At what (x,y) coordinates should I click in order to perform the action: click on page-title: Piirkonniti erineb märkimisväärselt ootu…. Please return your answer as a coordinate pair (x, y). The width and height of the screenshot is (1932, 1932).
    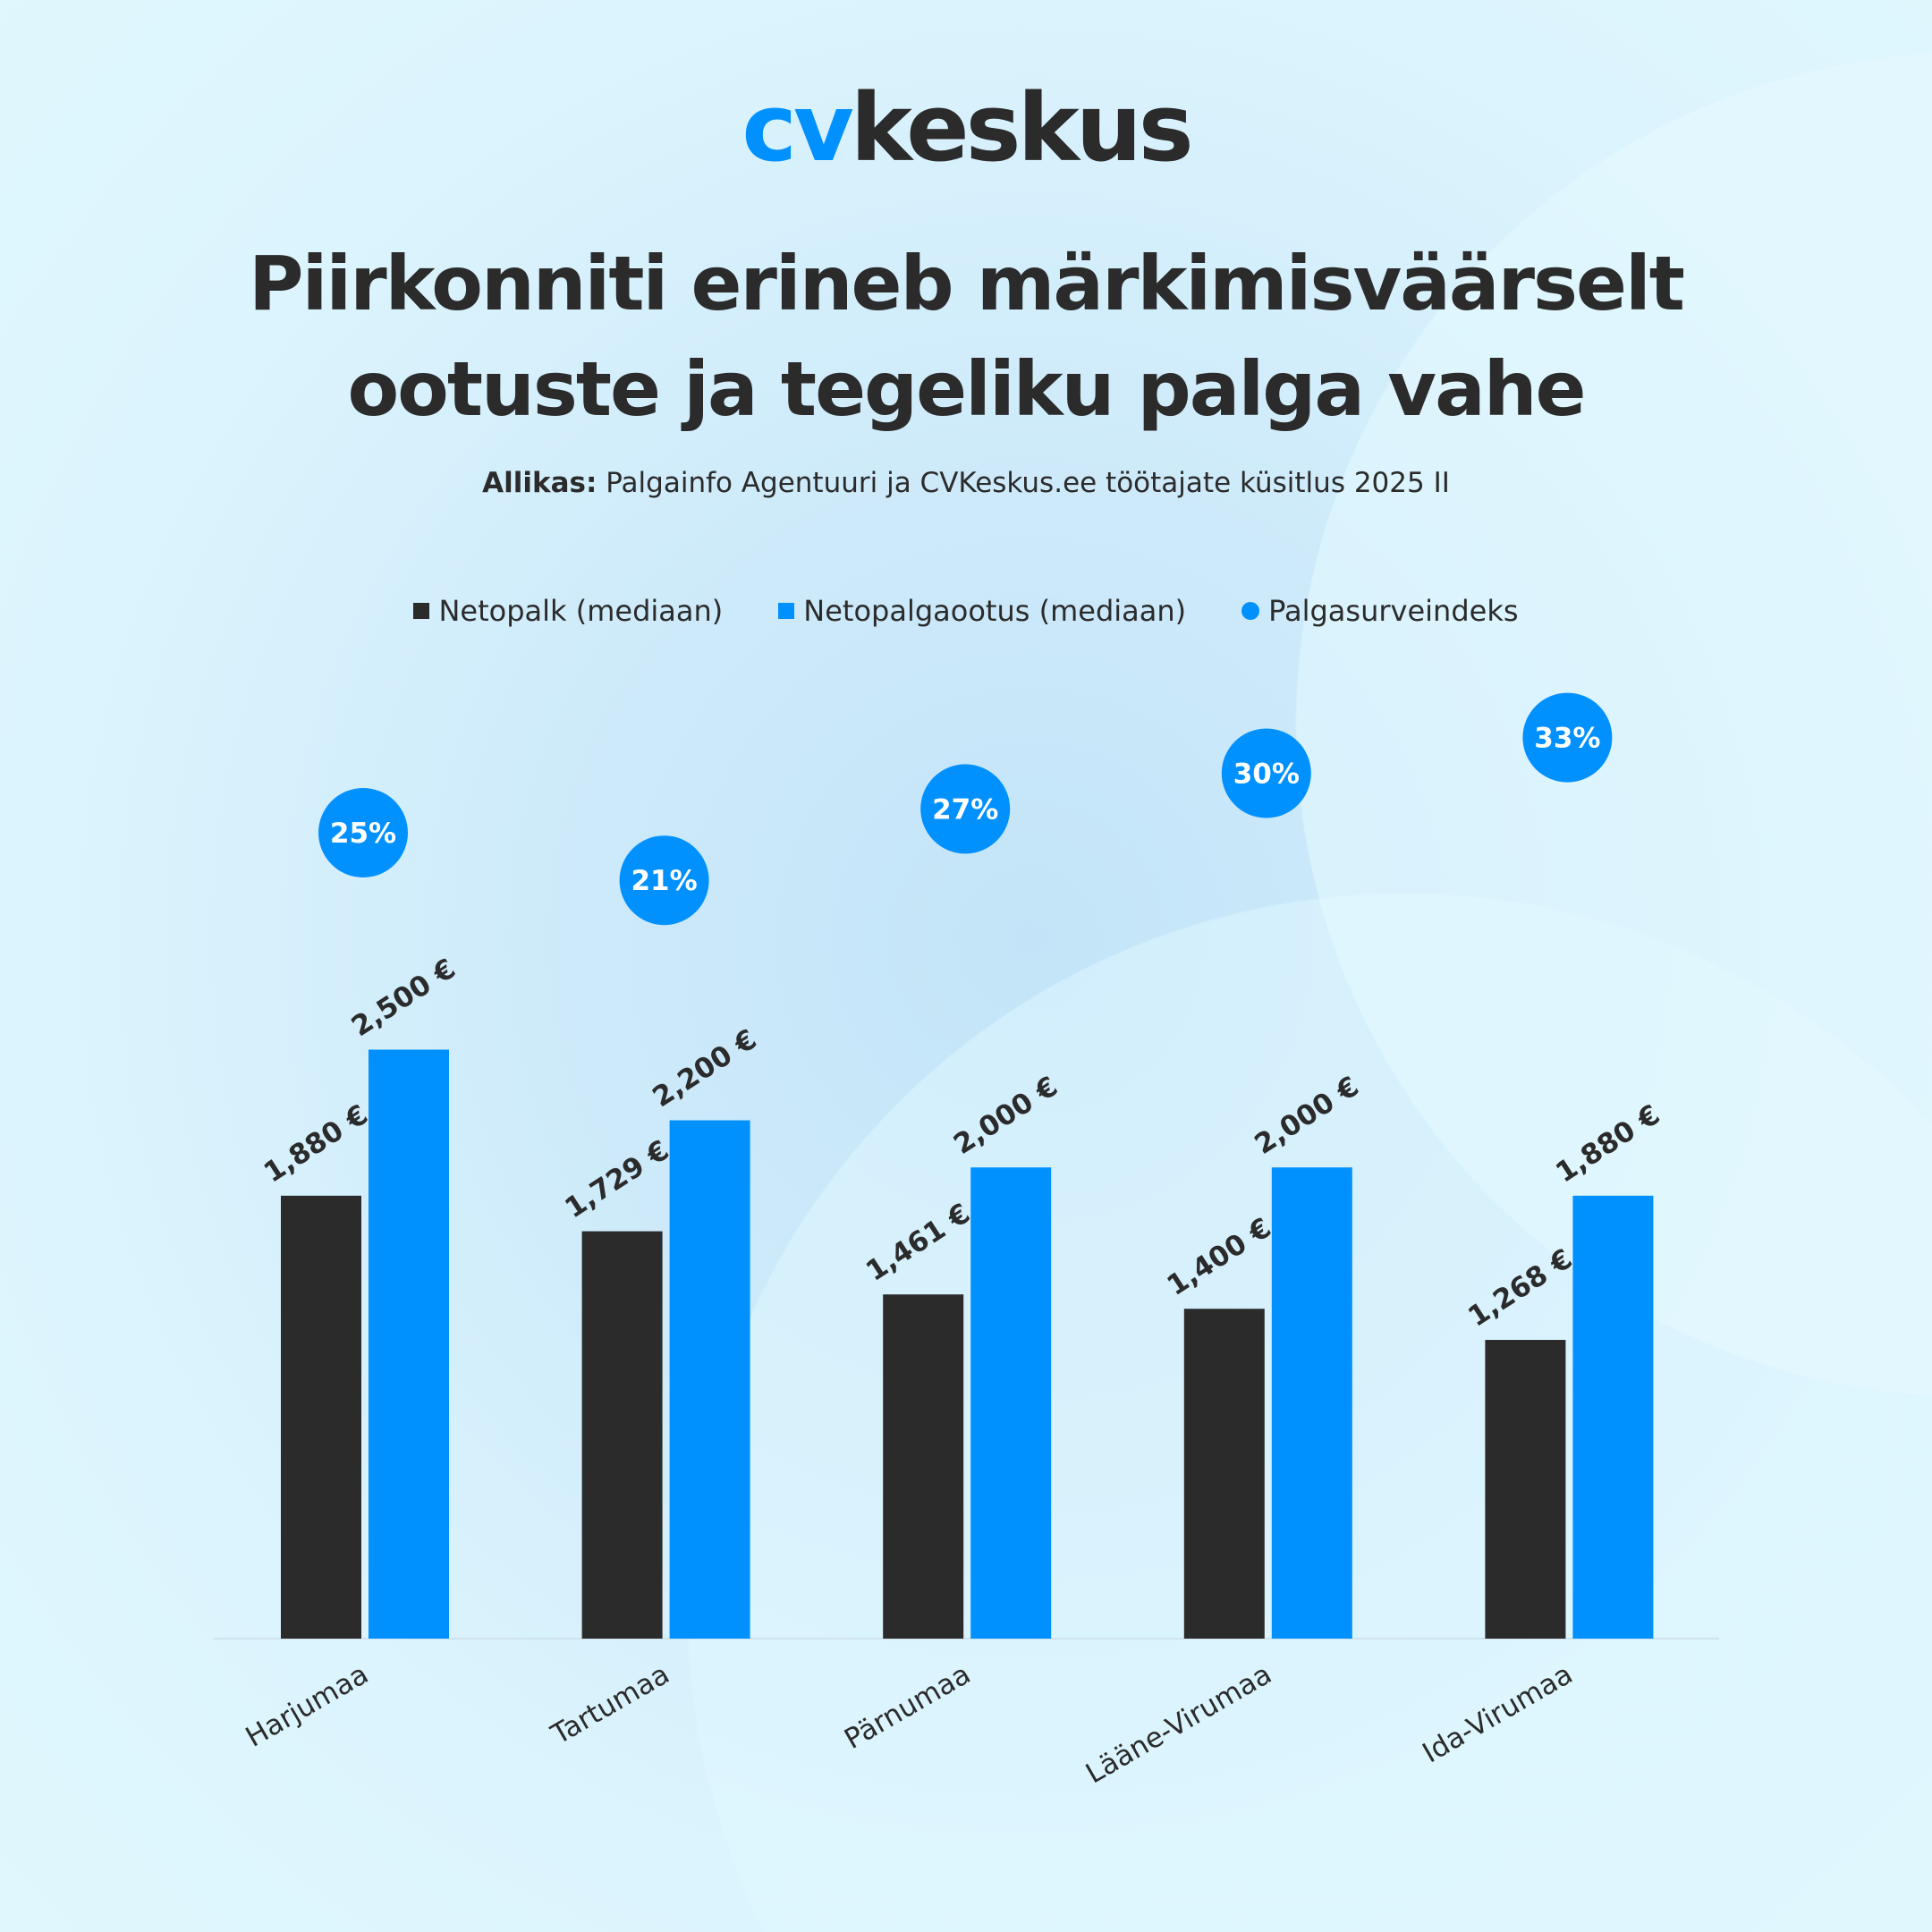
    Looking at the image, I should click on (966, 336).